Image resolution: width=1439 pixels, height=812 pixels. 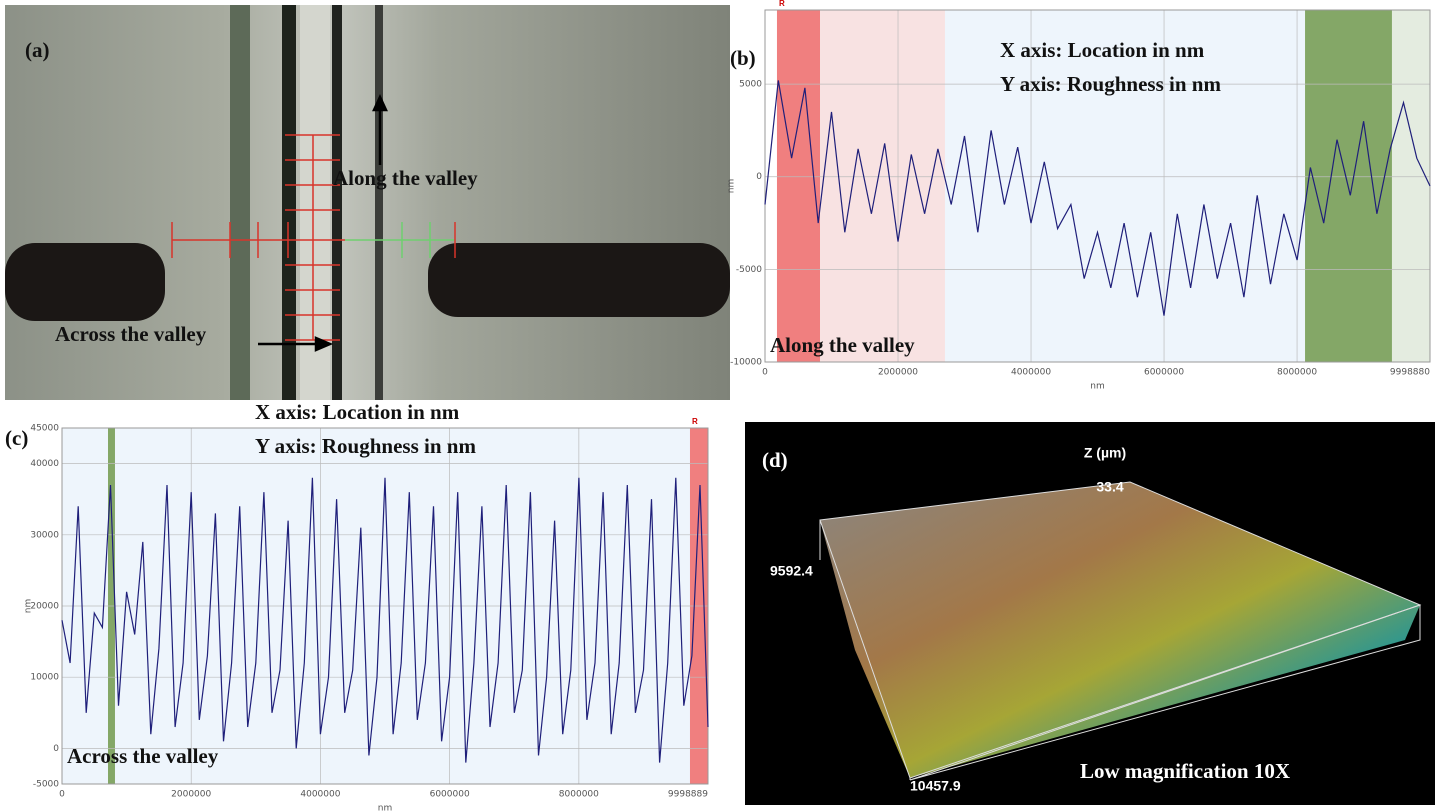 I want to click on axis-value: 33.4, so click(x=1109, y=487).